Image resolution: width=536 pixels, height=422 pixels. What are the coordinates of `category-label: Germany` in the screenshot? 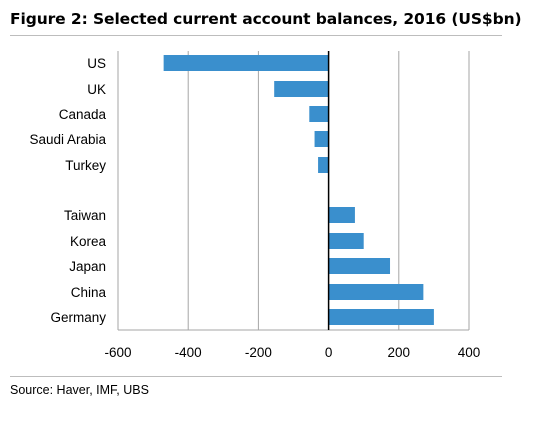 It's located at (78, 317).